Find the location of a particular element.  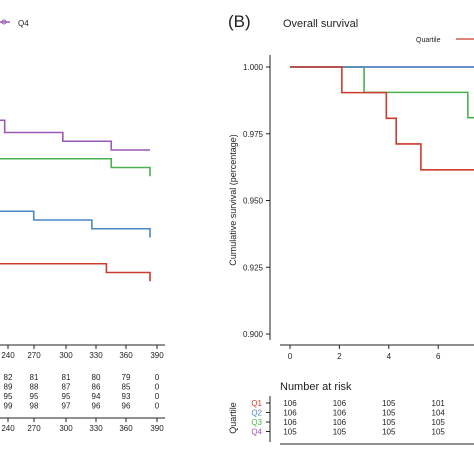

left-risk-value: 79 is located at coordinates (126, 377).